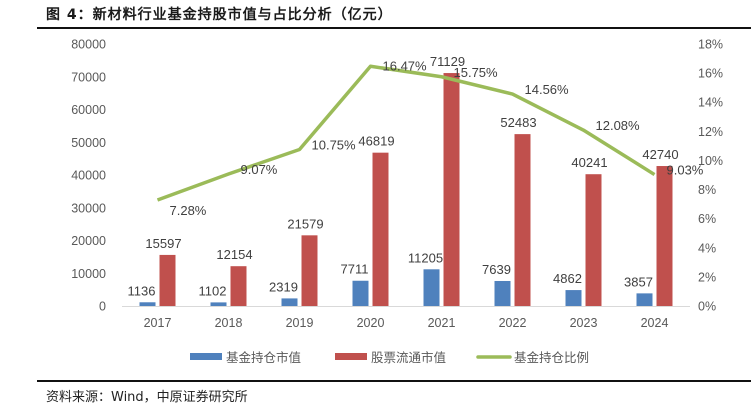 This screenshot has width=751, height=413. Describe the element at coordinates (213, 290) in the screenshot. I see `data-label-fund-holding: 1102` at that location.